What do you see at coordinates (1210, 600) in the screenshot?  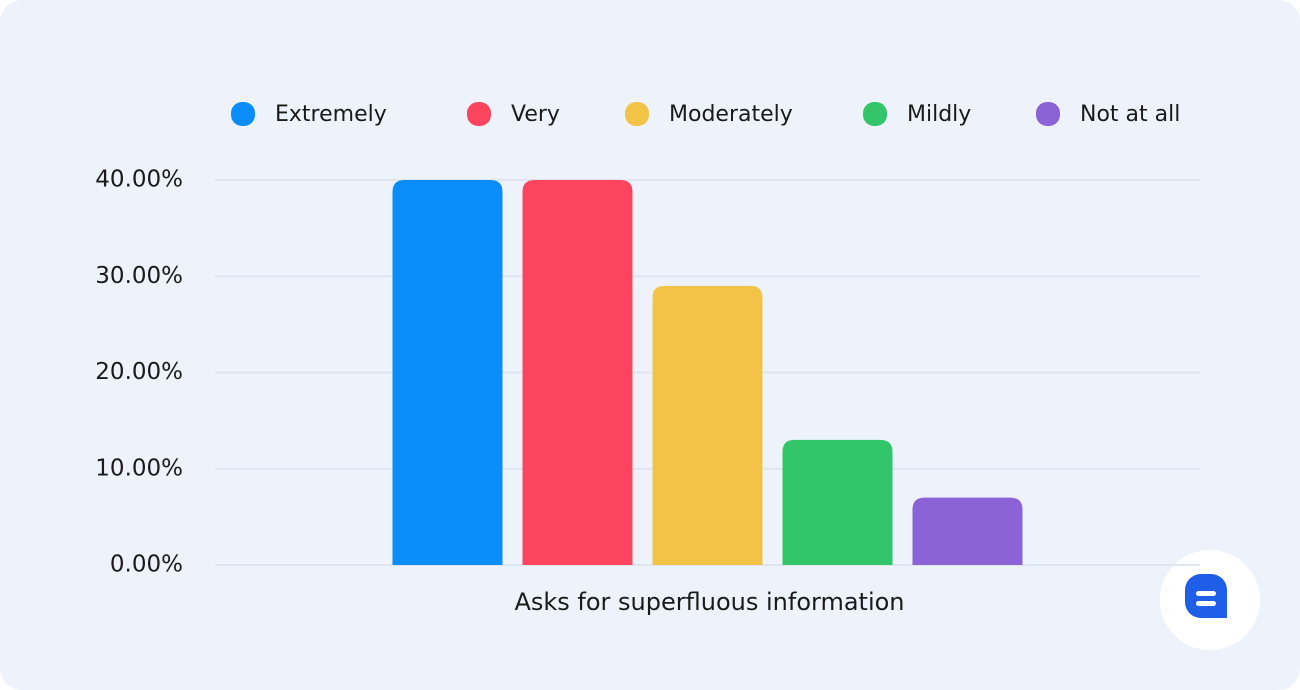 I see `logo` at bounding box center [1210, 600].